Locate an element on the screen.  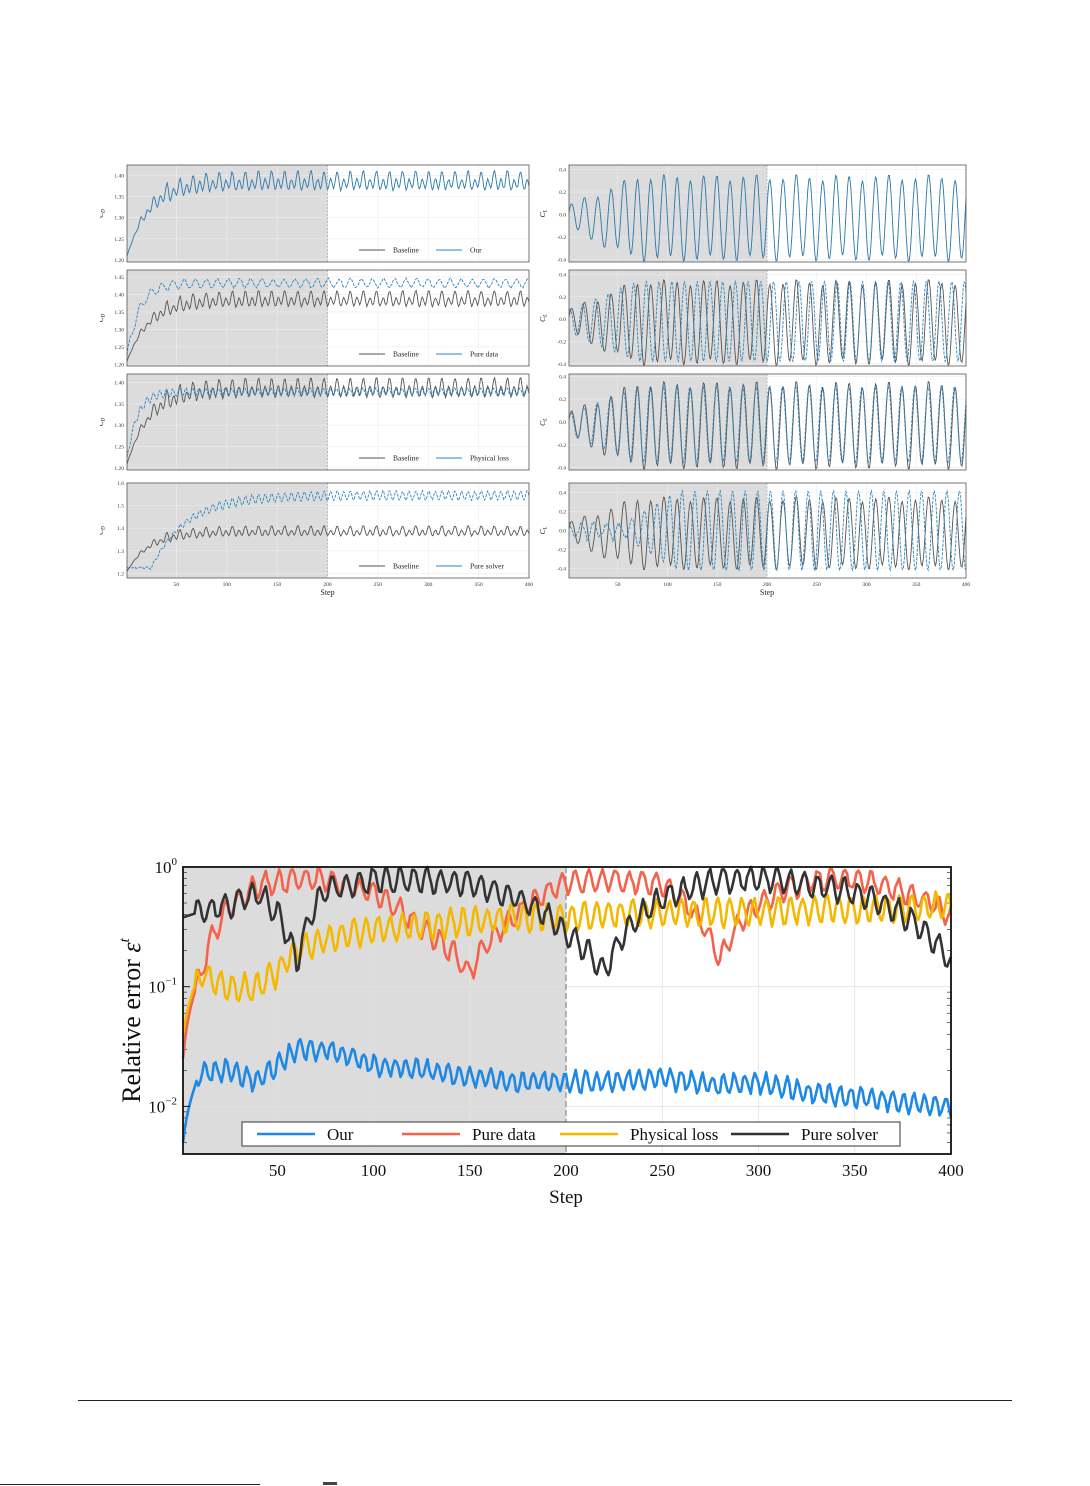
legend-our: Our is located at coordinates (340, 1134).